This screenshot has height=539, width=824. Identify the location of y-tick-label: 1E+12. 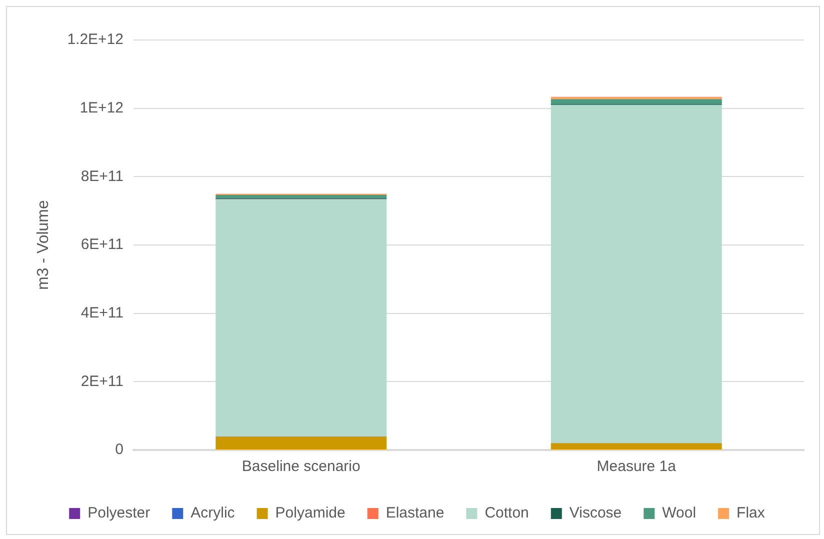
(102, 107).